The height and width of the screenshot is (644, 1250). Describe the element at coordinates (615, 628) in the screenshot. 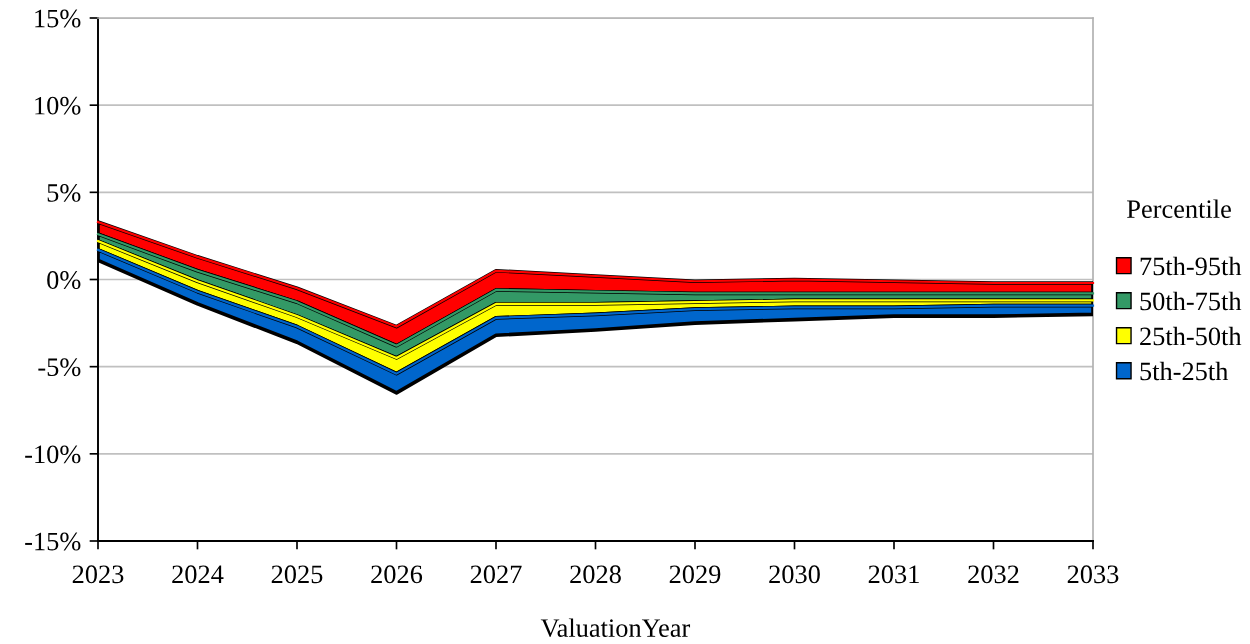

I see `x-axis-title: ValuationYear` at that location.